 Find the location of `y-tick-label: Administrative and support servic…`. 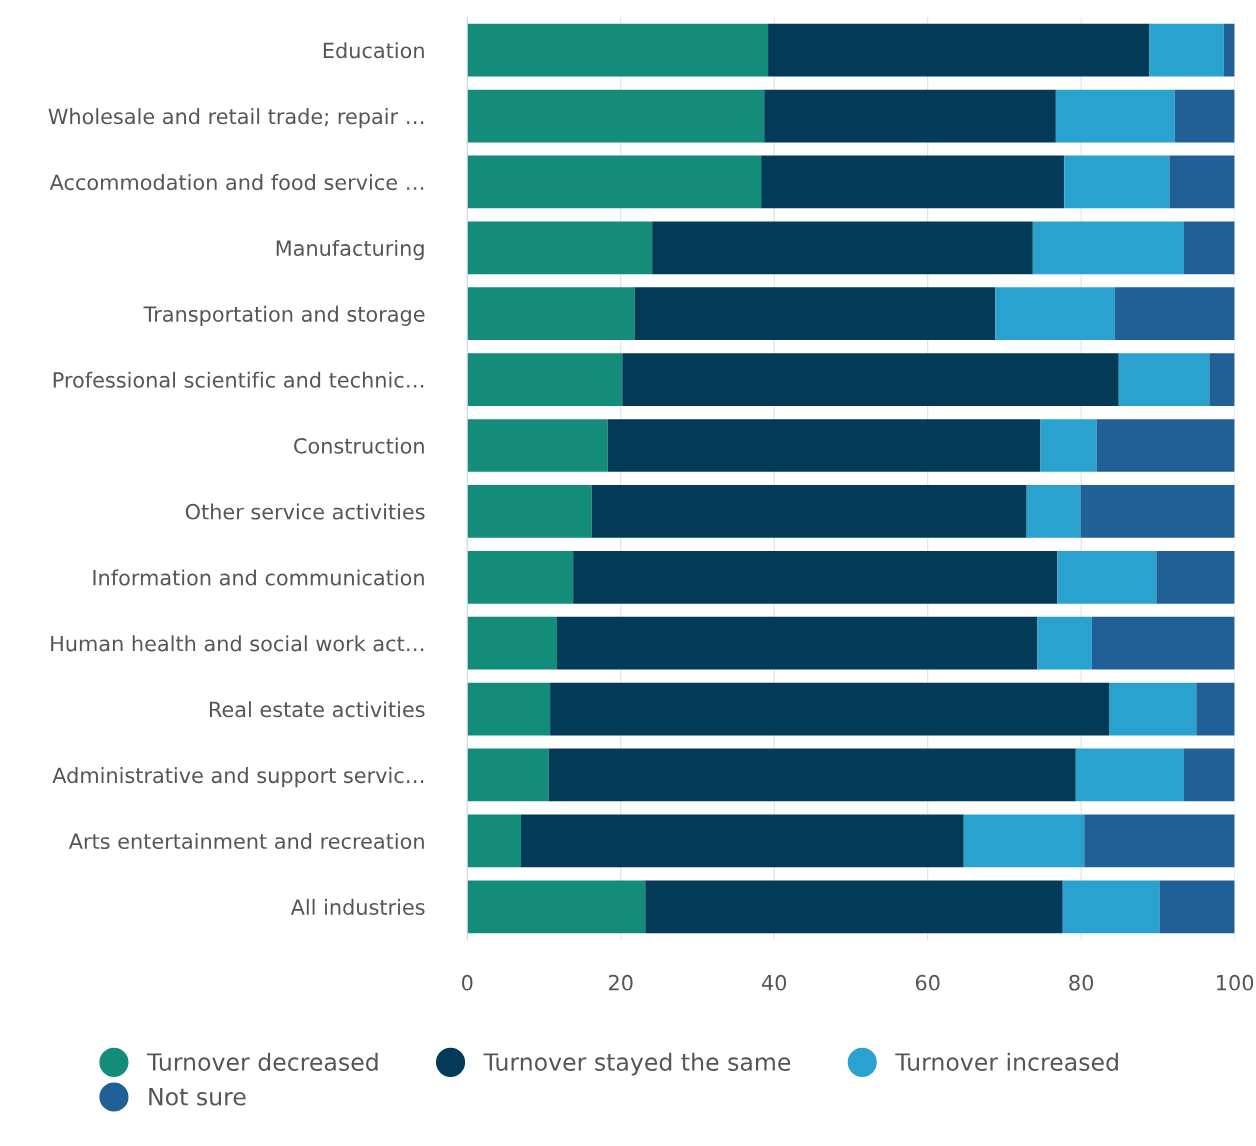

y-tick-label: Administrative and support servic… is located at coordinates (238, 777).